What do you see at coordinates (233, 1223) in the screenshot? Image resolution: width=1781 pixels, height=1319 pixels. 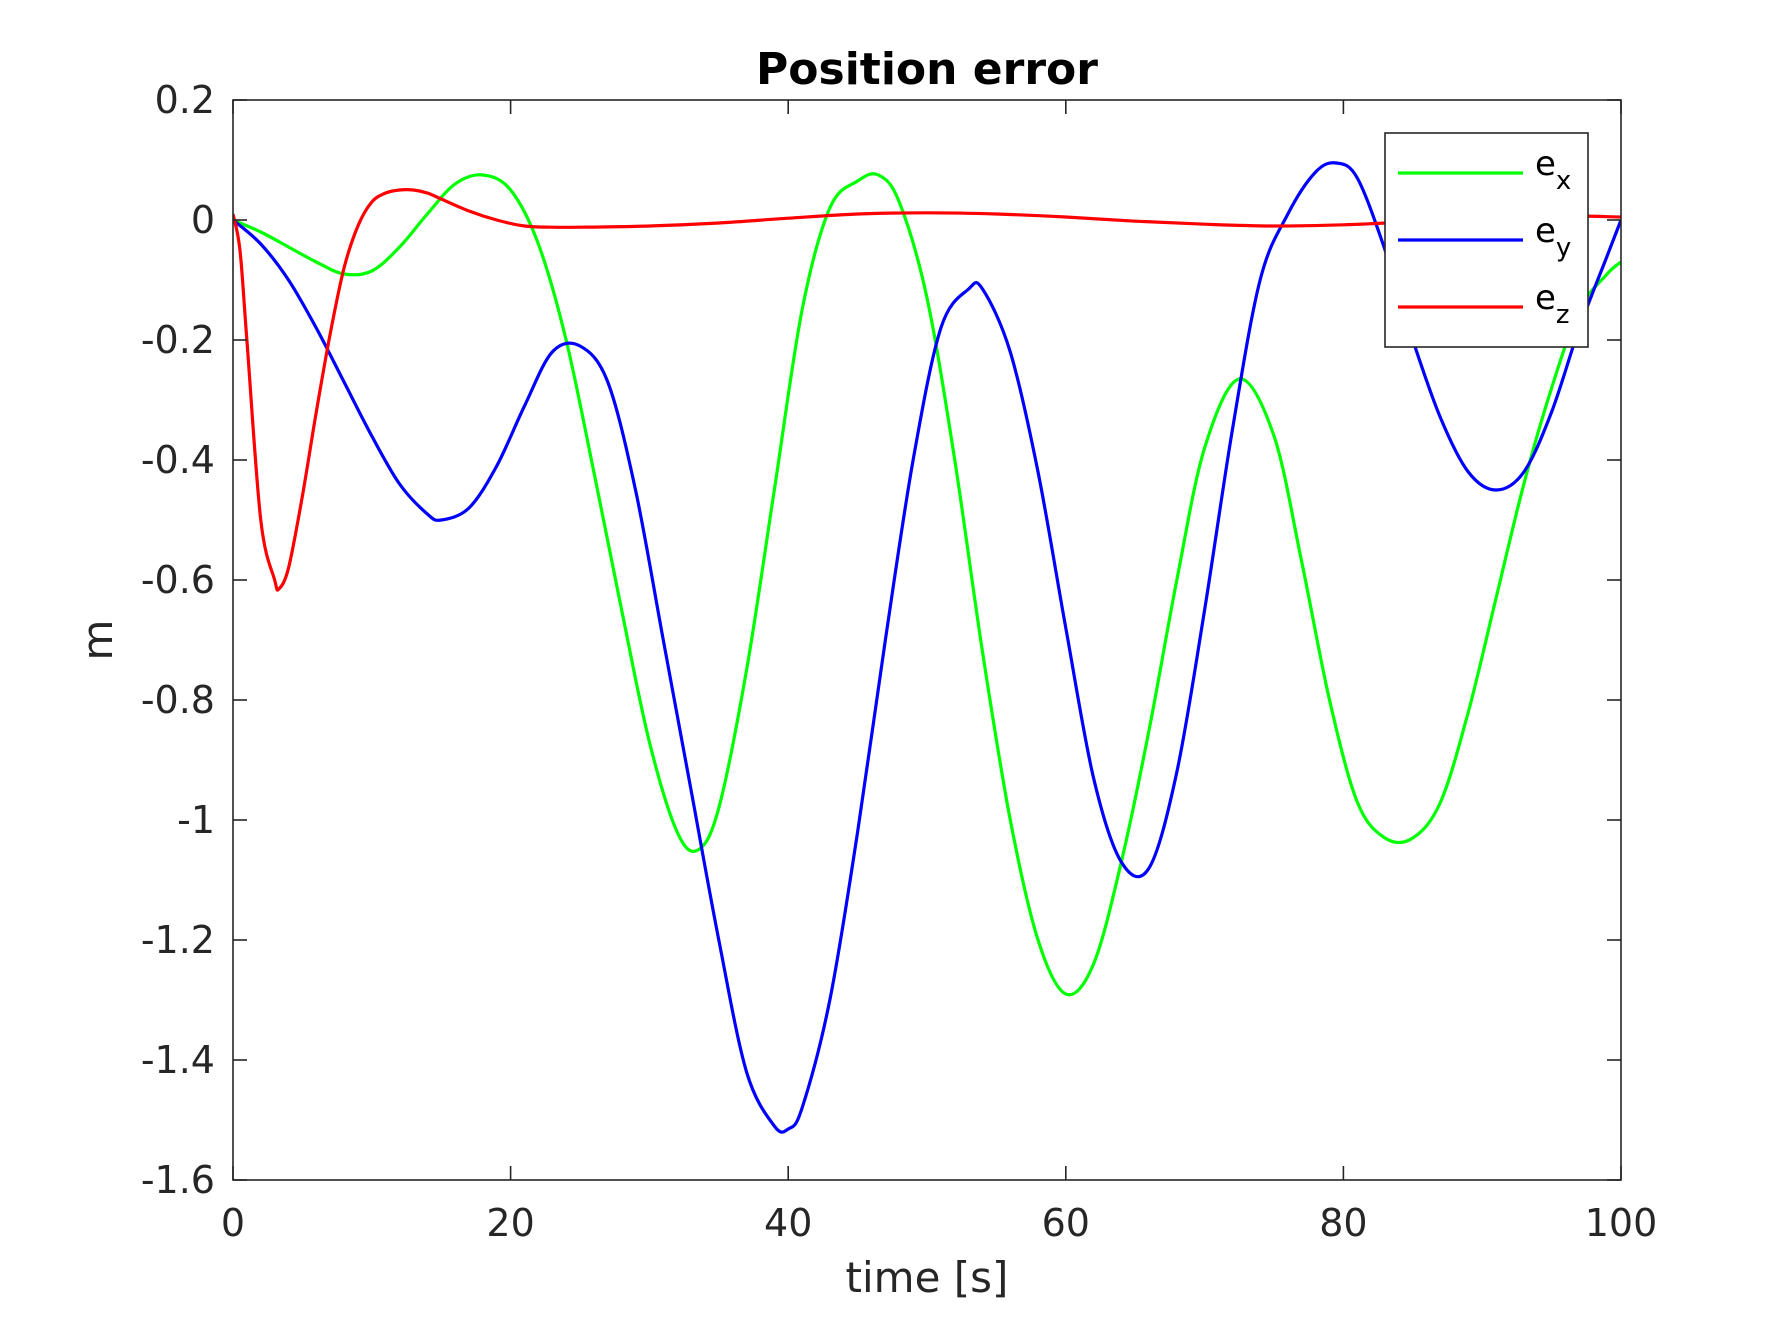 I see `x-tick-label: 0` at bounding box center [233, 1223].